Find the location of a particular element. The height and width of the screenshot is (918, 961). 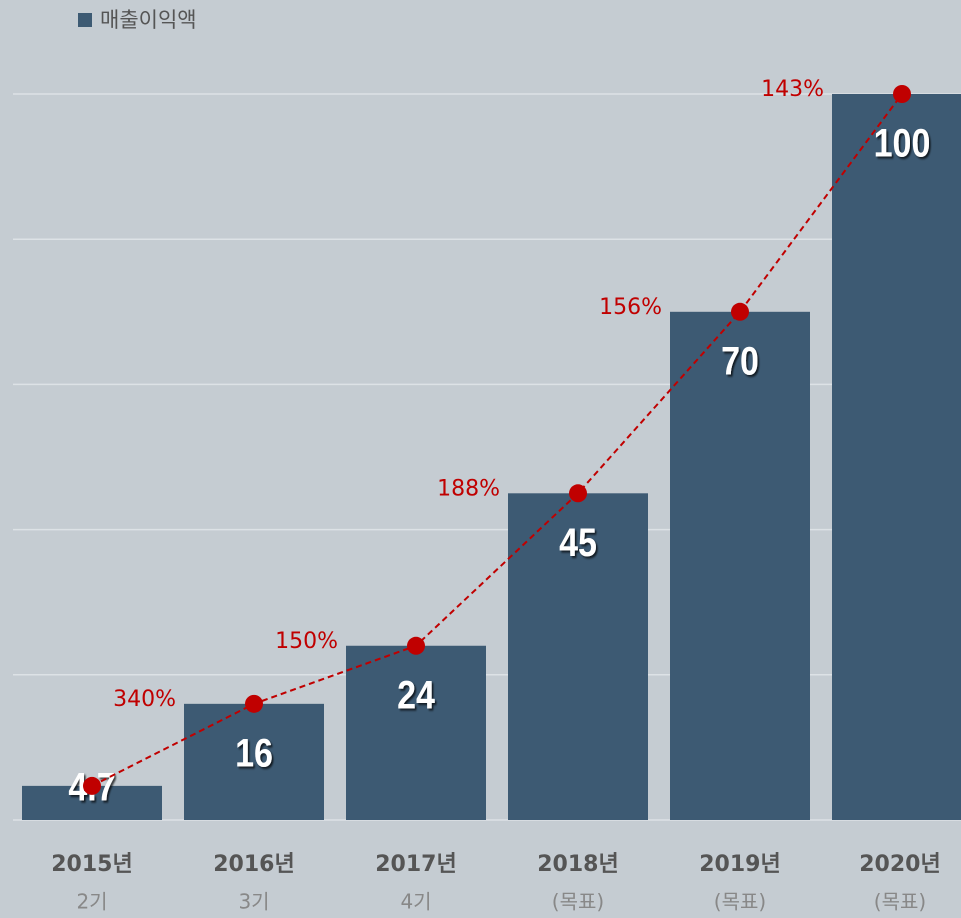

legend-swatch is located at coordinates (85, 20).